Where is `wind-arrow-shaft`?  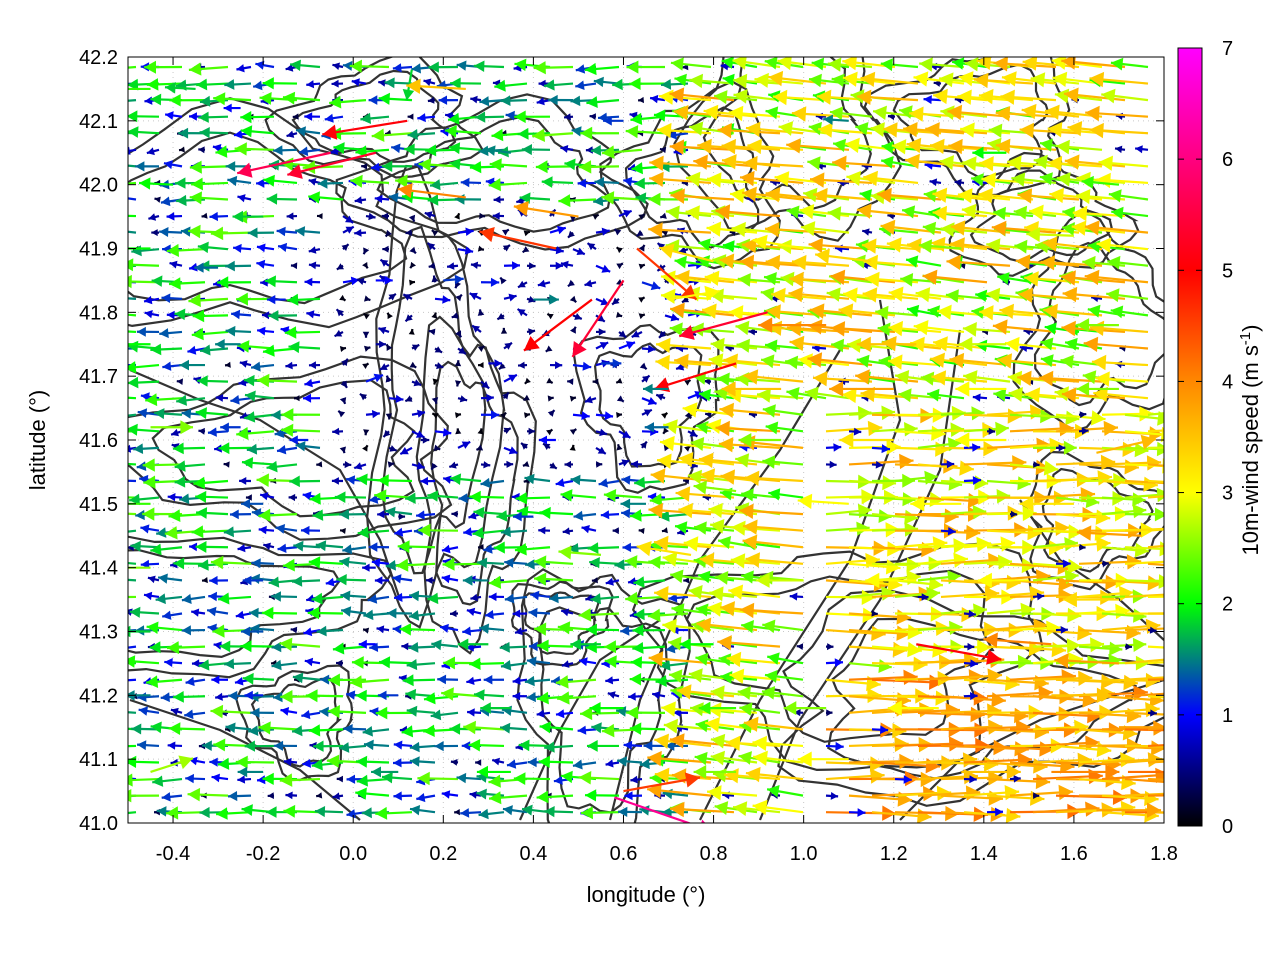
wind-arrow-shaft is located at coordinates (132, 183).